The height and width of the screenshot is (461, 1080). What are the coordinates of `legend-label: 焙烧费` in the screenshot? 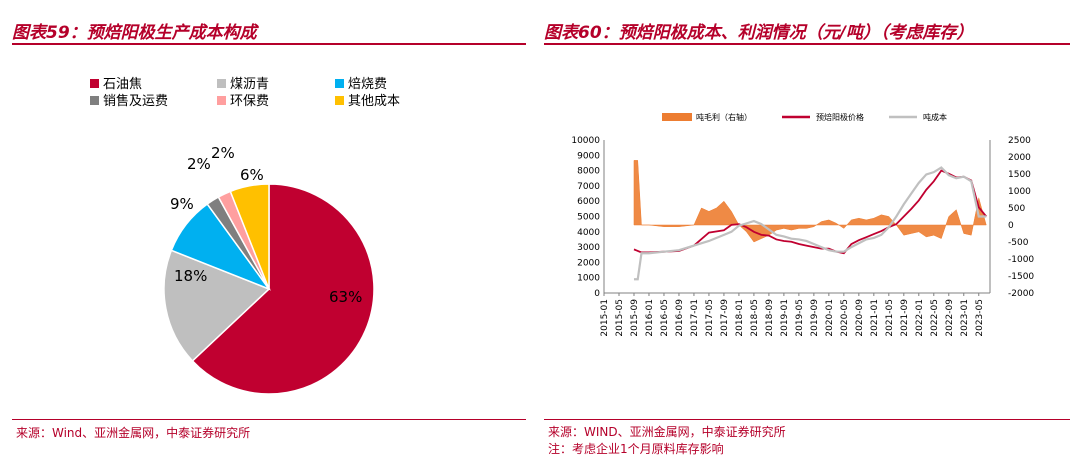 It's located at (367, 84).